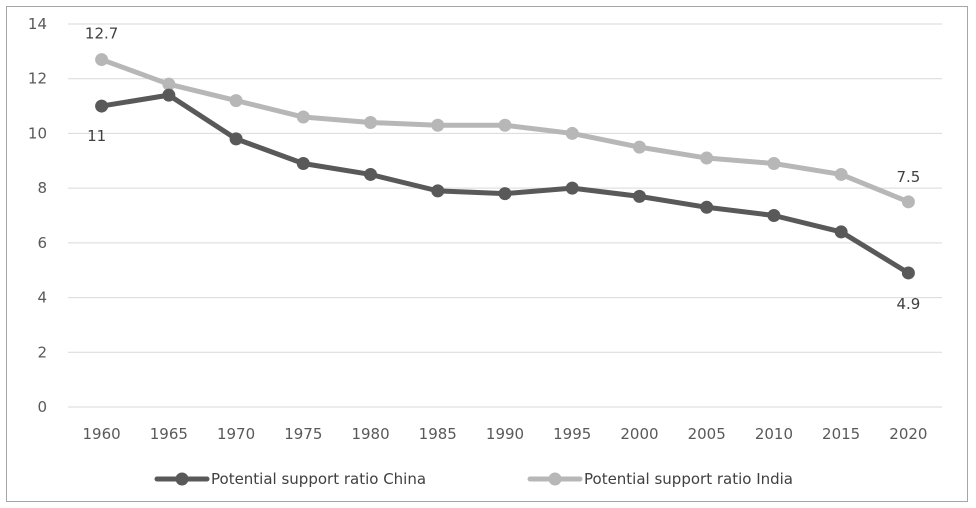  What do you see at coordinates (42, 298) in the screenshot?
I see `y-tick-label: 4` at bounding box center [42, 298].